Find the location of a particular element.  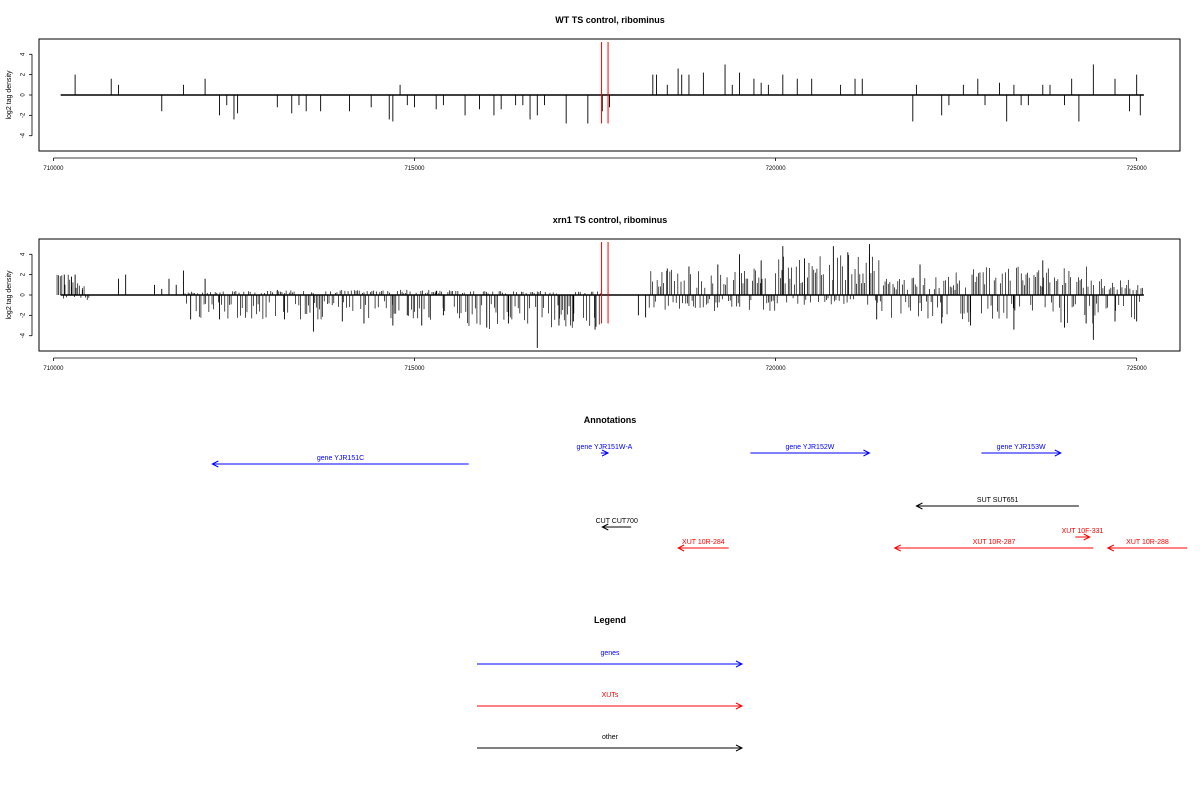

annotation-feature: CUT CUT700 is located at coordinates (617, 524).